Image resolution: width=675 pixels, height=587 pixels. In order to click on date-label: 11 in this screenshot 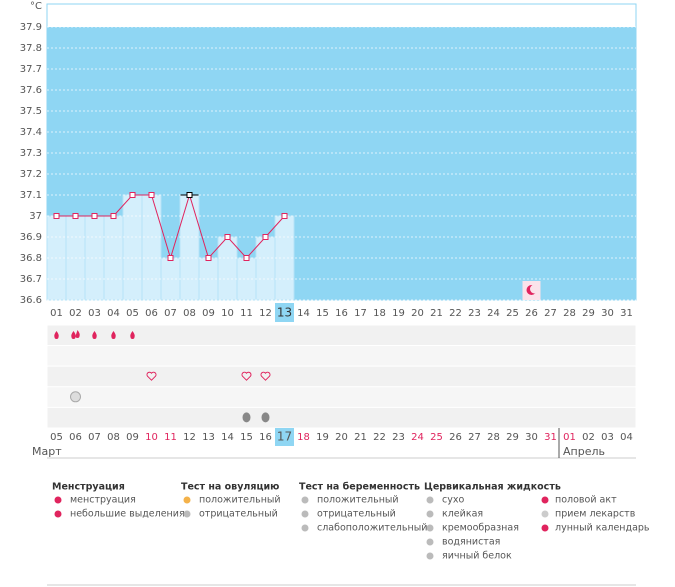, I will do `click(170, 437)`.